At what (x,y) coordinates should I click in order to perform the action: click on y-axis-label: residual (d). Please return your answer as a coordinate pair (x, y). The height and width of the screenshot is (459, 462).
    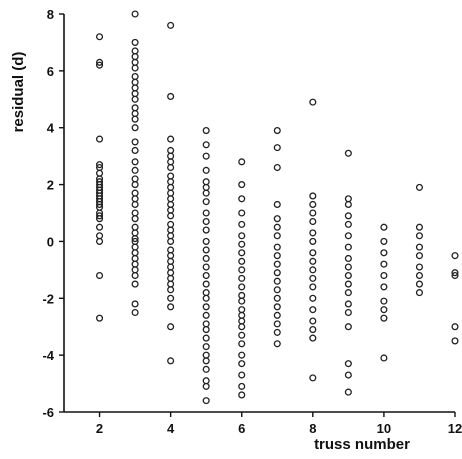
    Looking at the image, I should click on (18, 92).